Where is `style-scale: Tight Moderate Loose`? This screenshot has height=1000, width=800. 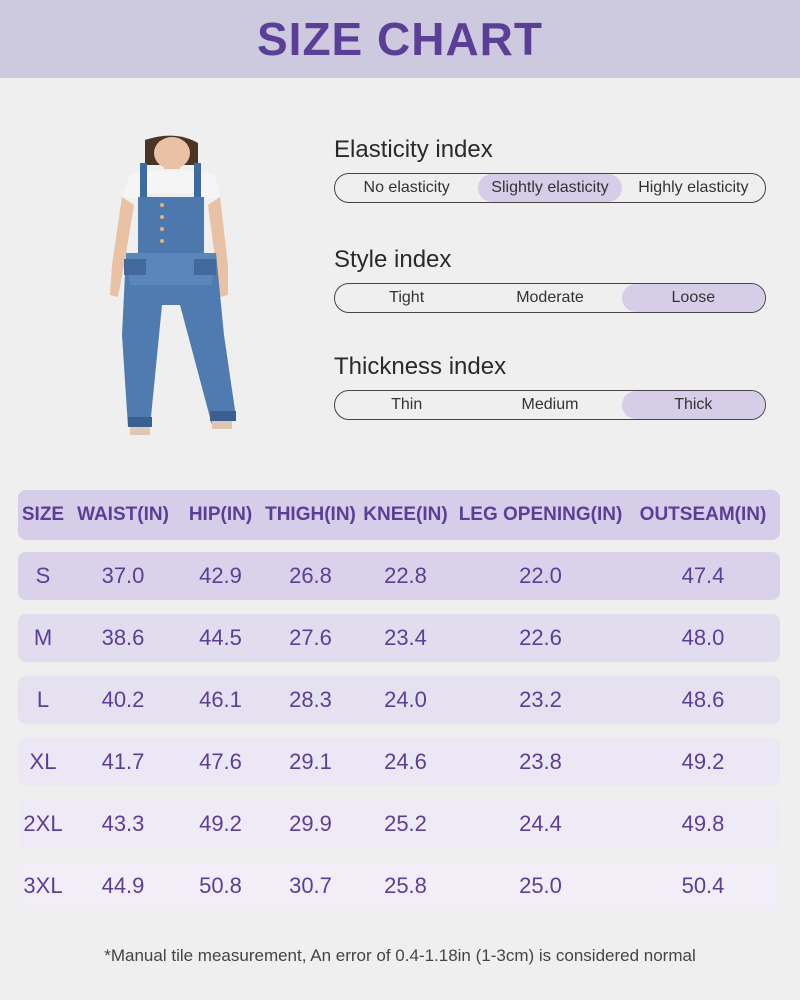
style-scale: Tight Moderate Loose is located at coordinates (550, 298).